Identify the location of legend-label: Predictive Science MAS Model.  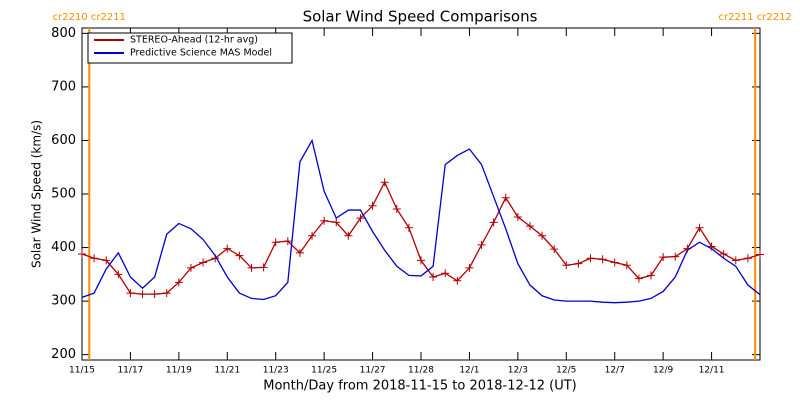
(201, 53).